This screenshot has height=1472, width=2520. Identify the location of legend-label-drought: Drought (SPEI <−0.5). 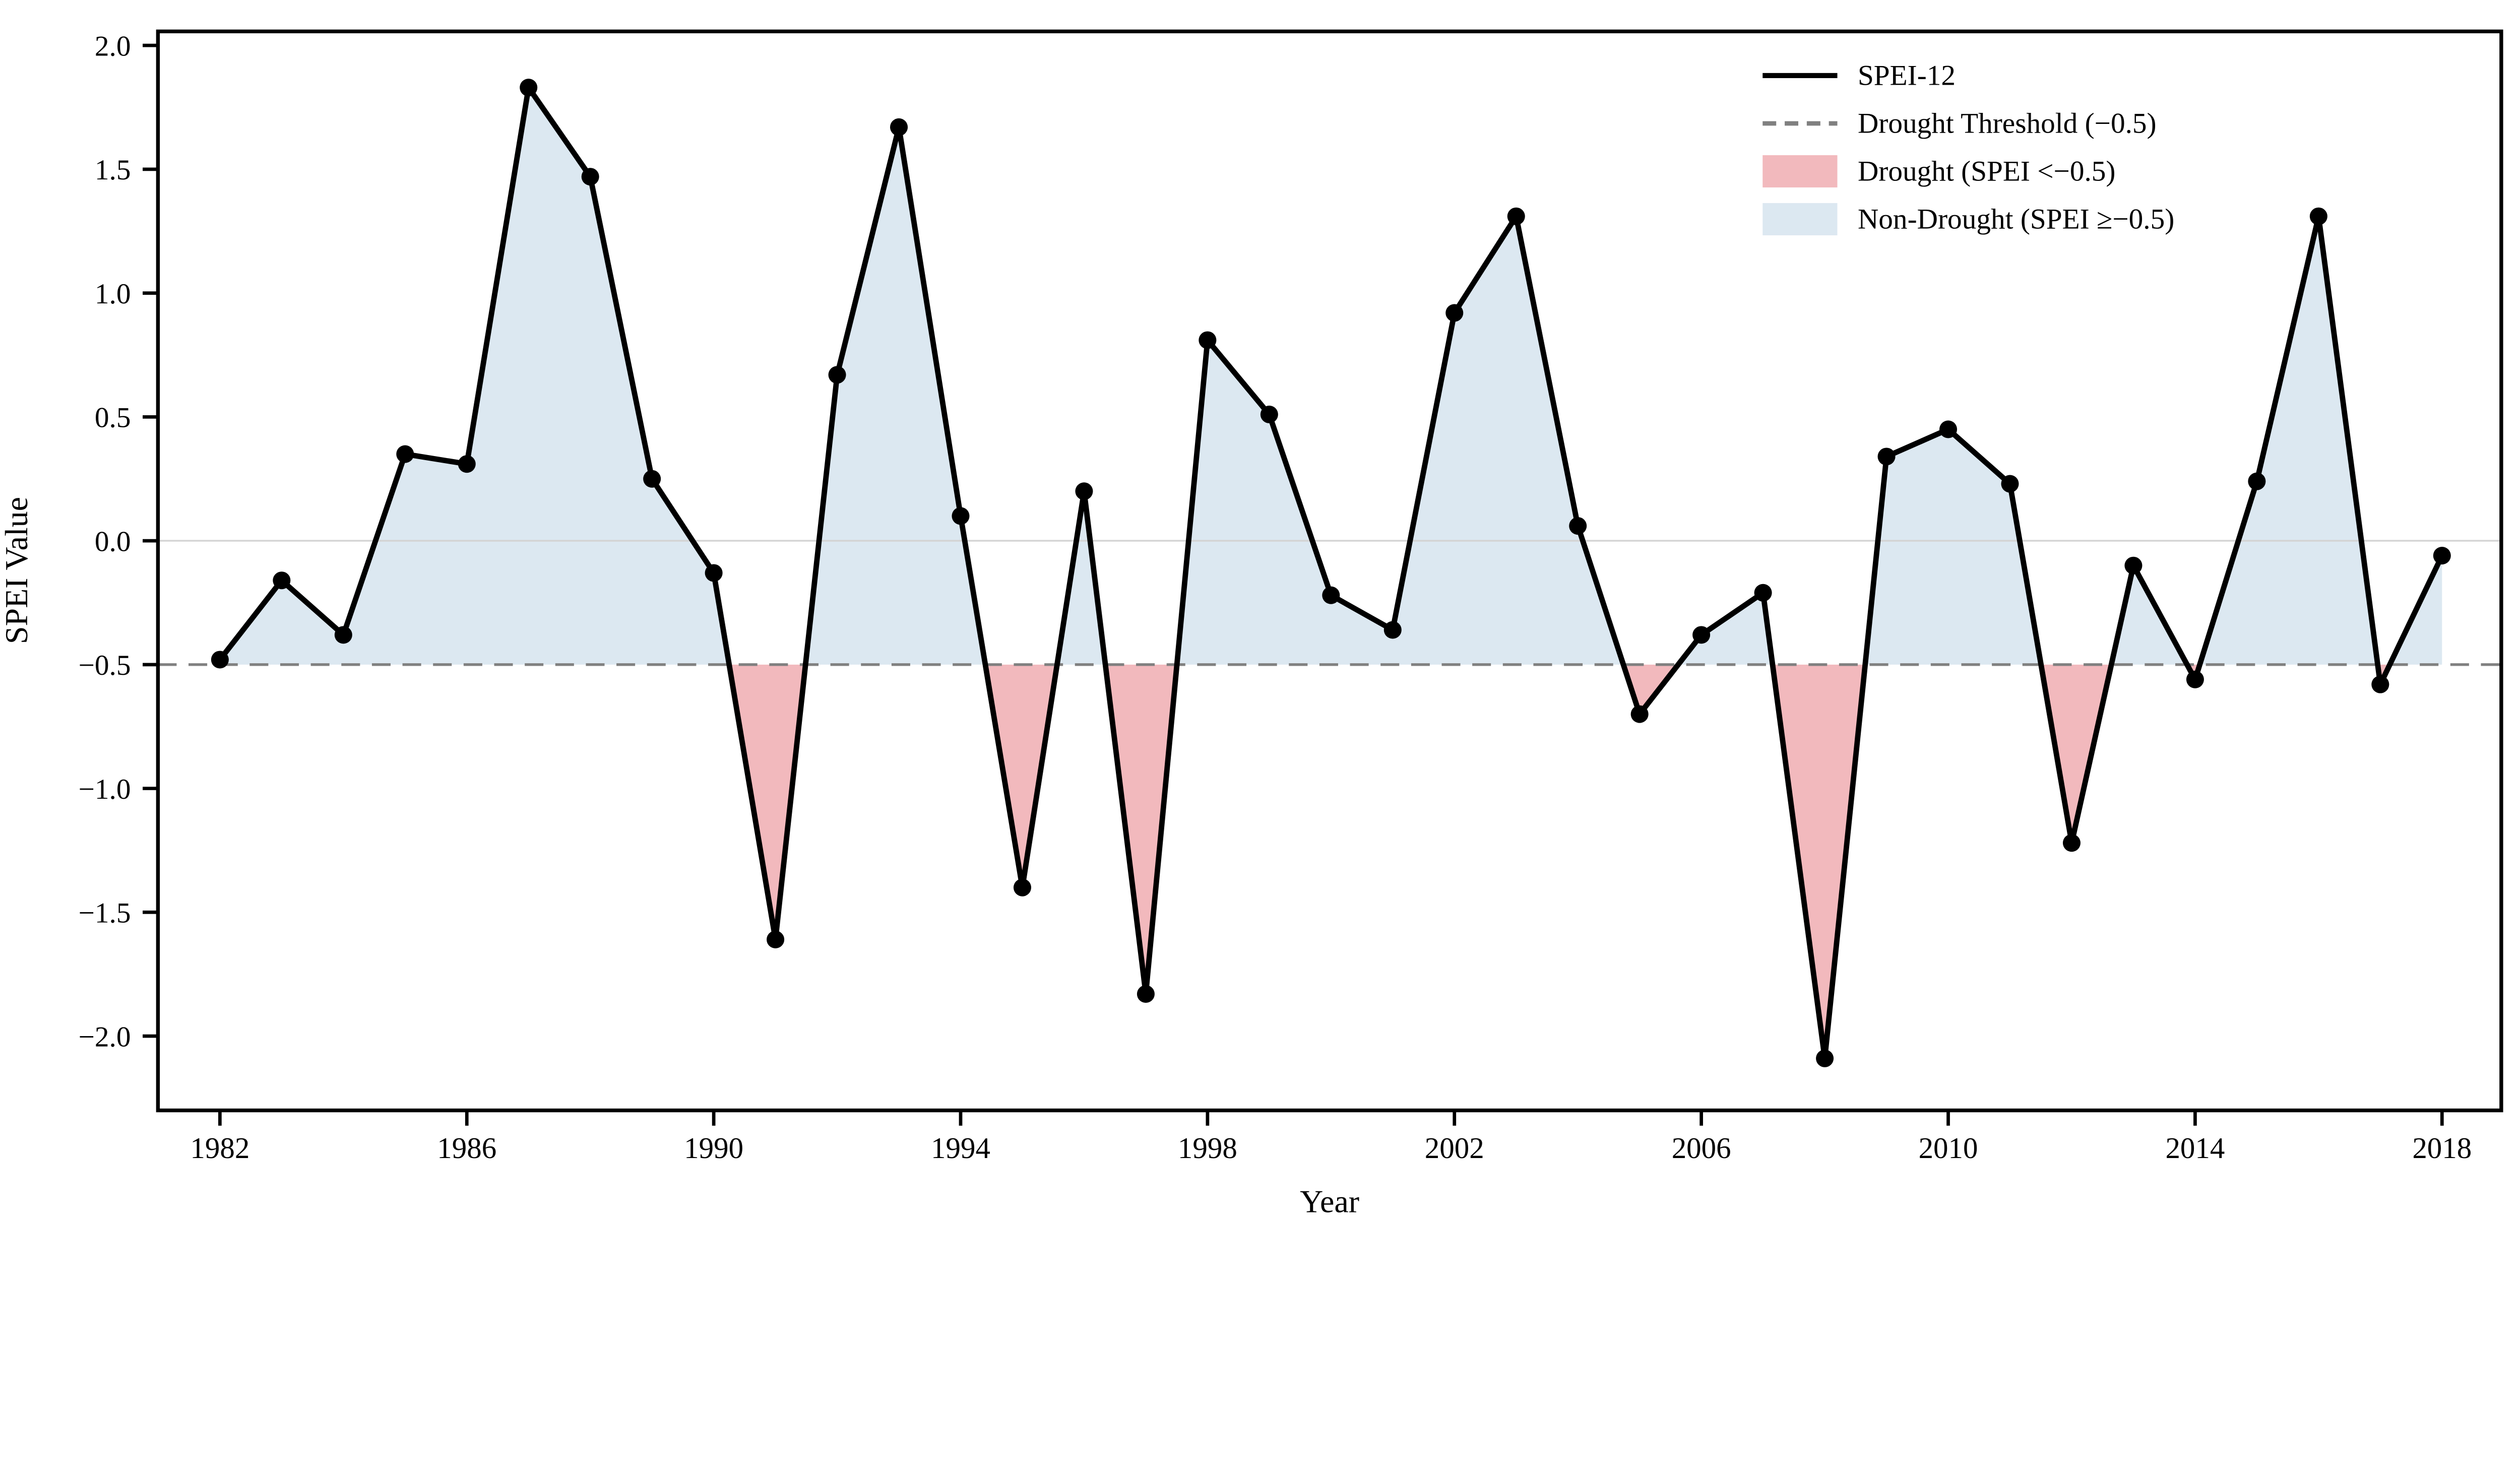
(1987, 171).